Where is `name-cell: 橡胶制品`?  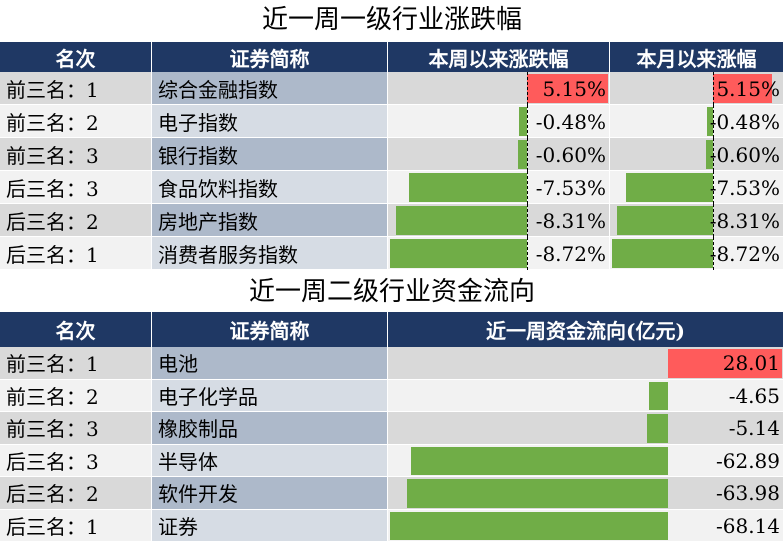 name-cell: 橡胶制品 is located at coordinates (270, 428).